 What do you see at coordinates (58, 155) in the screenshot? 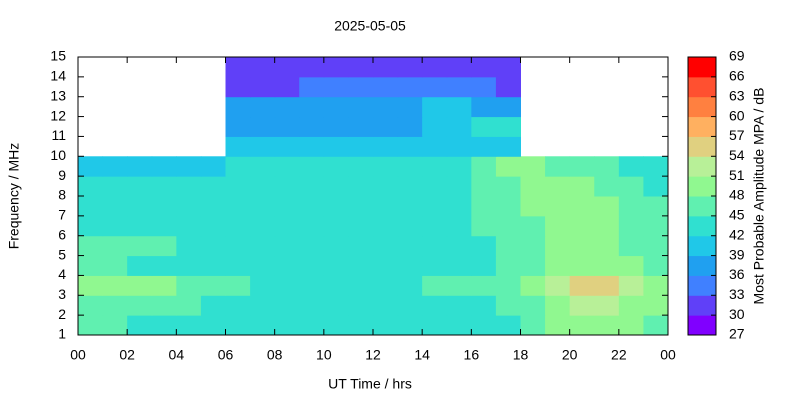
I see `y-tick-label: 10` at bounding box center [58, 155].